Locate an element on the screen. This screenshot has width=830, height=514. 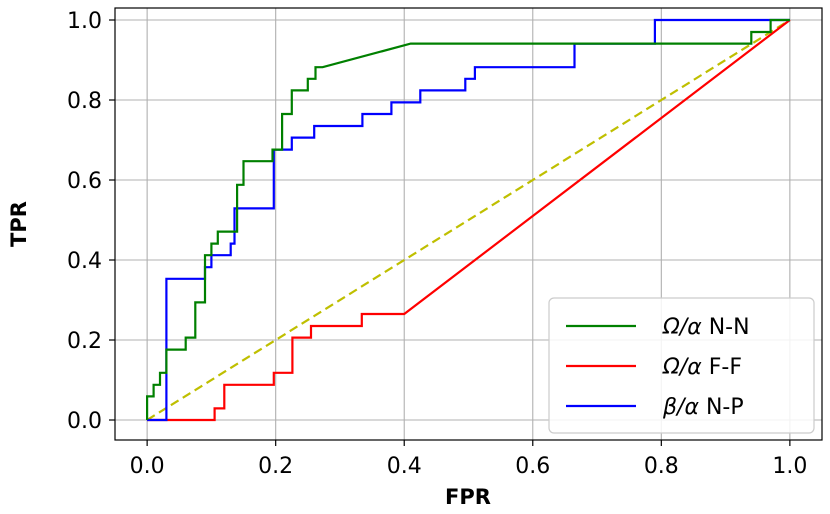
x-tick-label: 0.8 is located at coordinates (661, 466).